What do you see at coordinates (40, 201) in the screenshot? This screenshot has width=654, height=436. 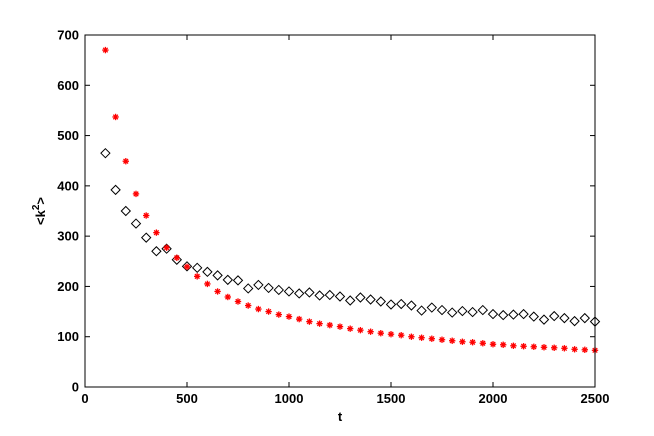 I see `y-axis-label-end: >` at bounding box center [40, 201].